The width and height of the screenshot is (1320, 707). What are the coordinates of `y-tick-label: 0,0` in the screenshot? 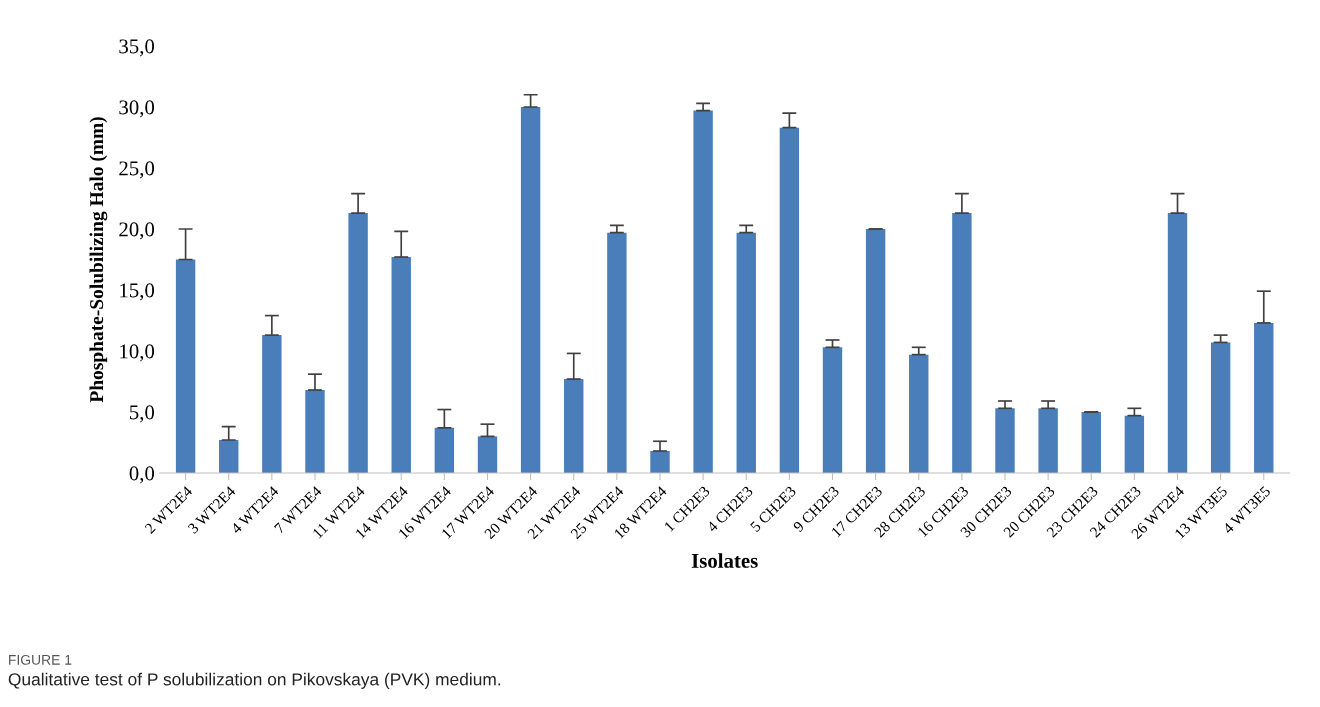 It's located at (142, 475).